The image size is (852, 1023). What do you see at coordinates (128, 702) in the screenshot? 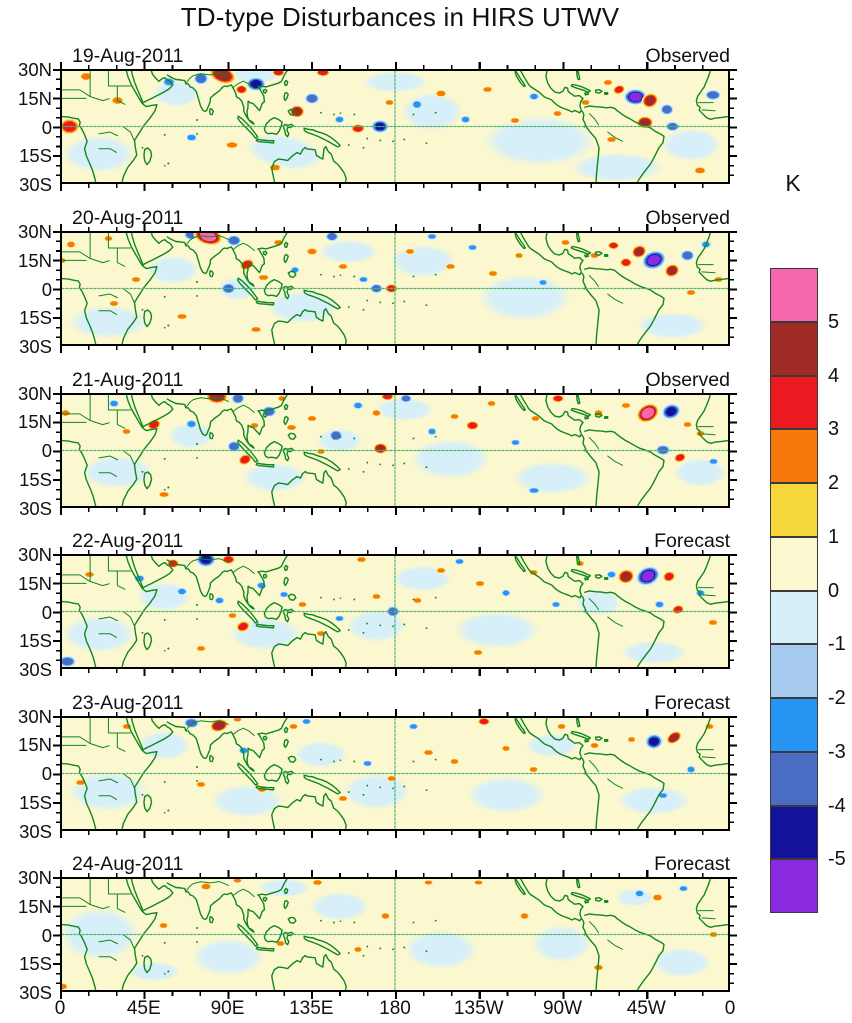
I see `panel-date-label: 23-Aug-2011` at bounding box center [128, 702].